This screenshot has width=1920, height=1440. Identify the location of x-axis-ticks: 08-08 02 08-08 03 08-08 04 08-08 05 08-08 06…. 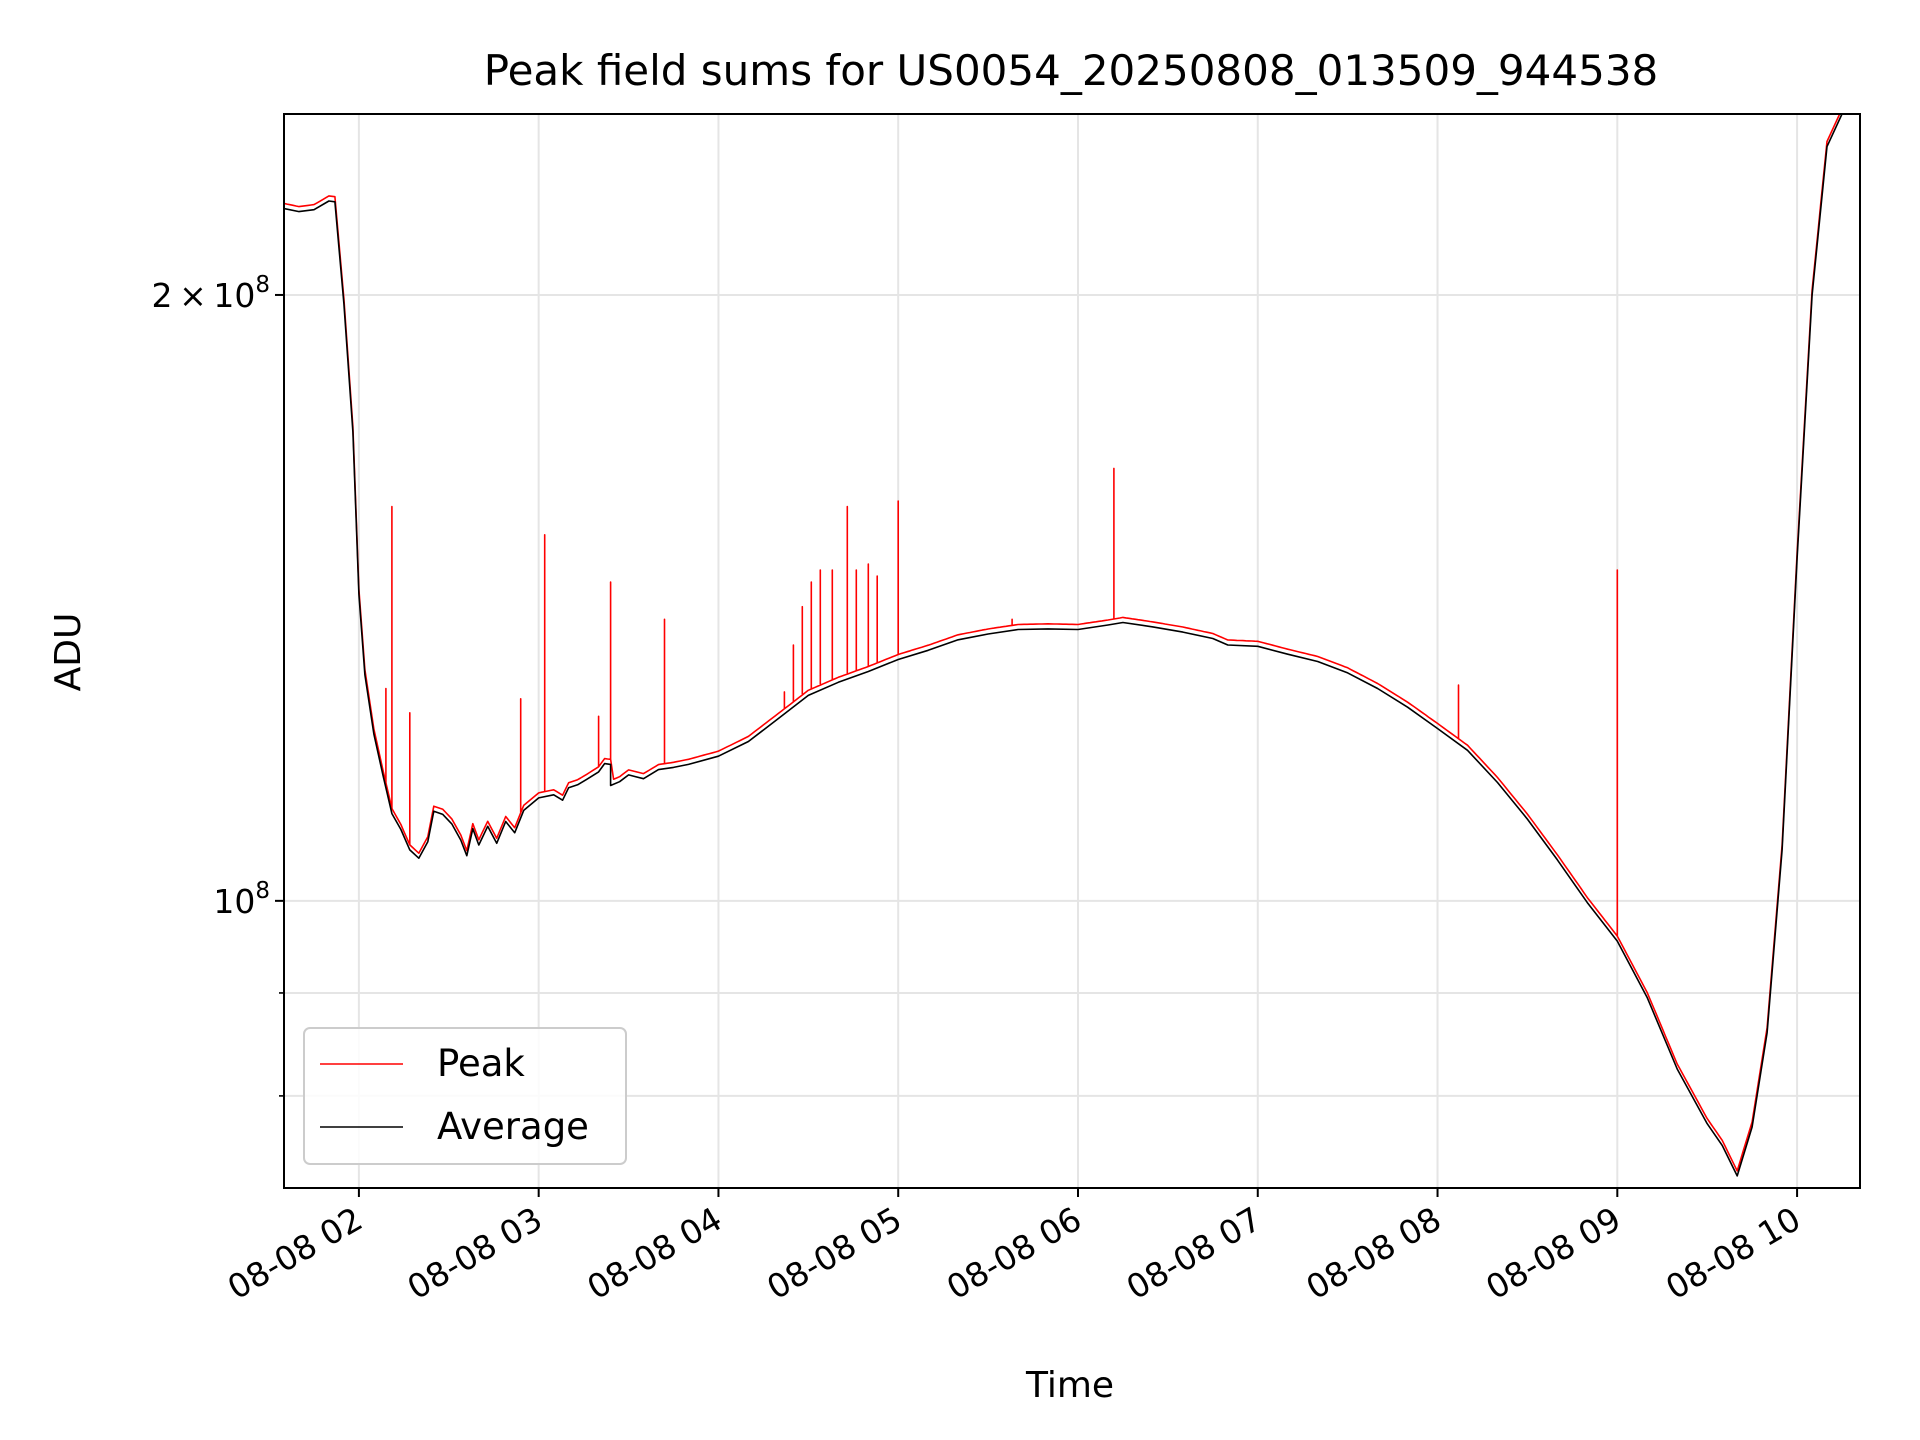
(1014, 1247).